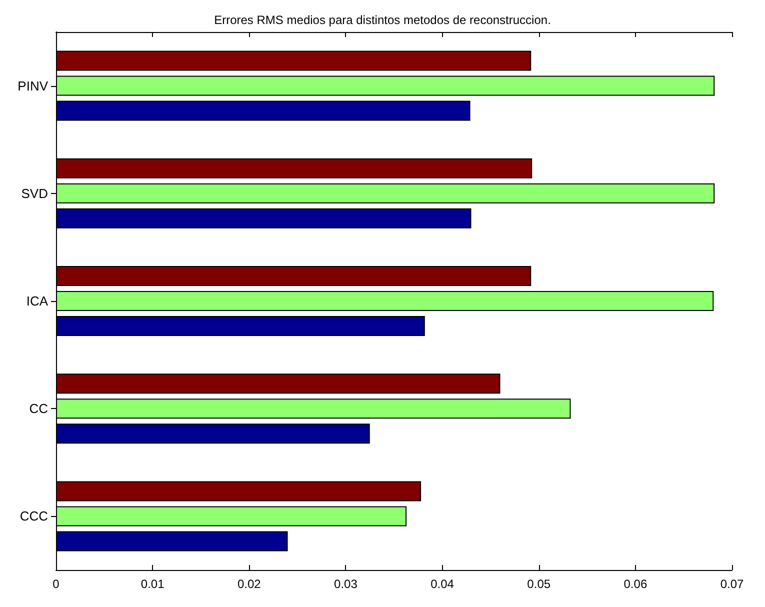  What do you see at coordinates (37, 301) in the screenshot?
I see `y-tick-label: ICA` at bounding box center [37, 301].